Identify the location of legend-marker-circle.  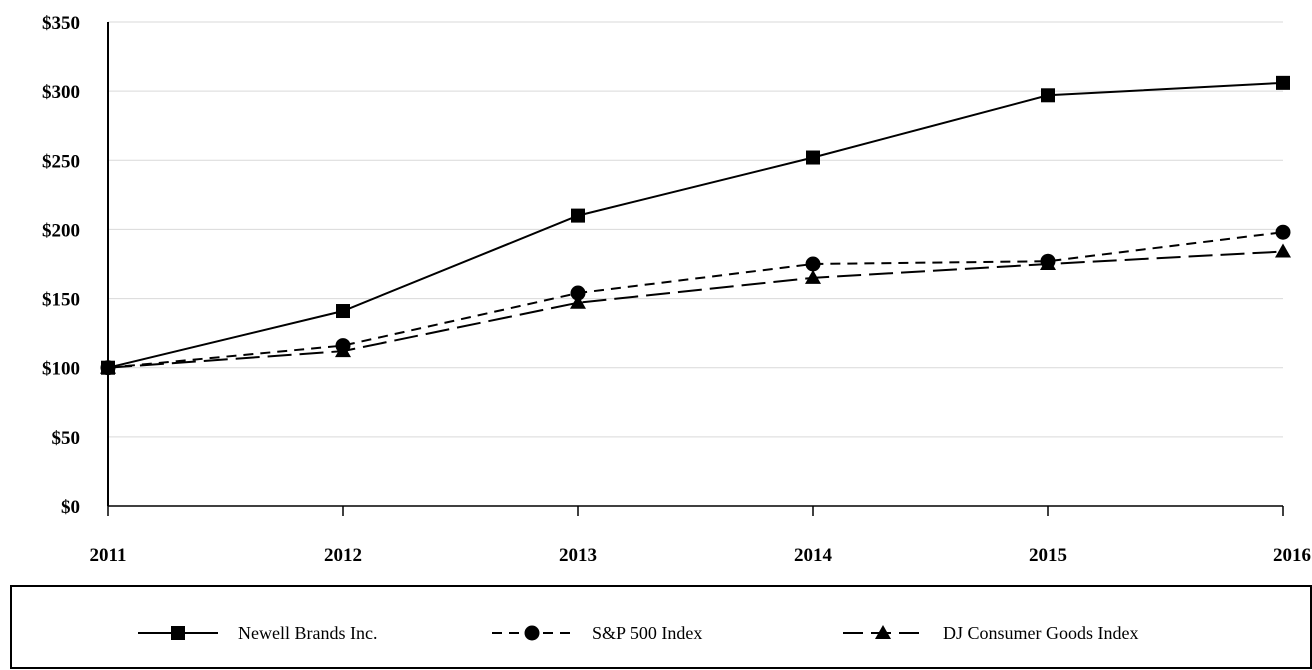
(532, 633).